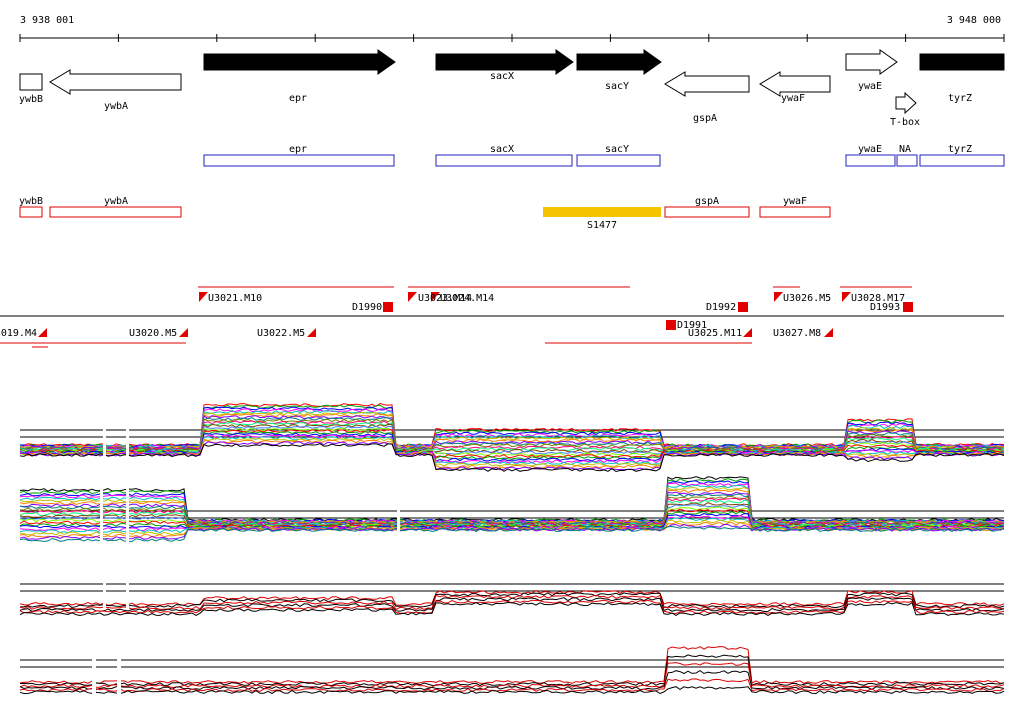 The height and width of the screenshot is (714, 1024). I want to click on ruler-start-label: 3 938 001, so click(47, 20).